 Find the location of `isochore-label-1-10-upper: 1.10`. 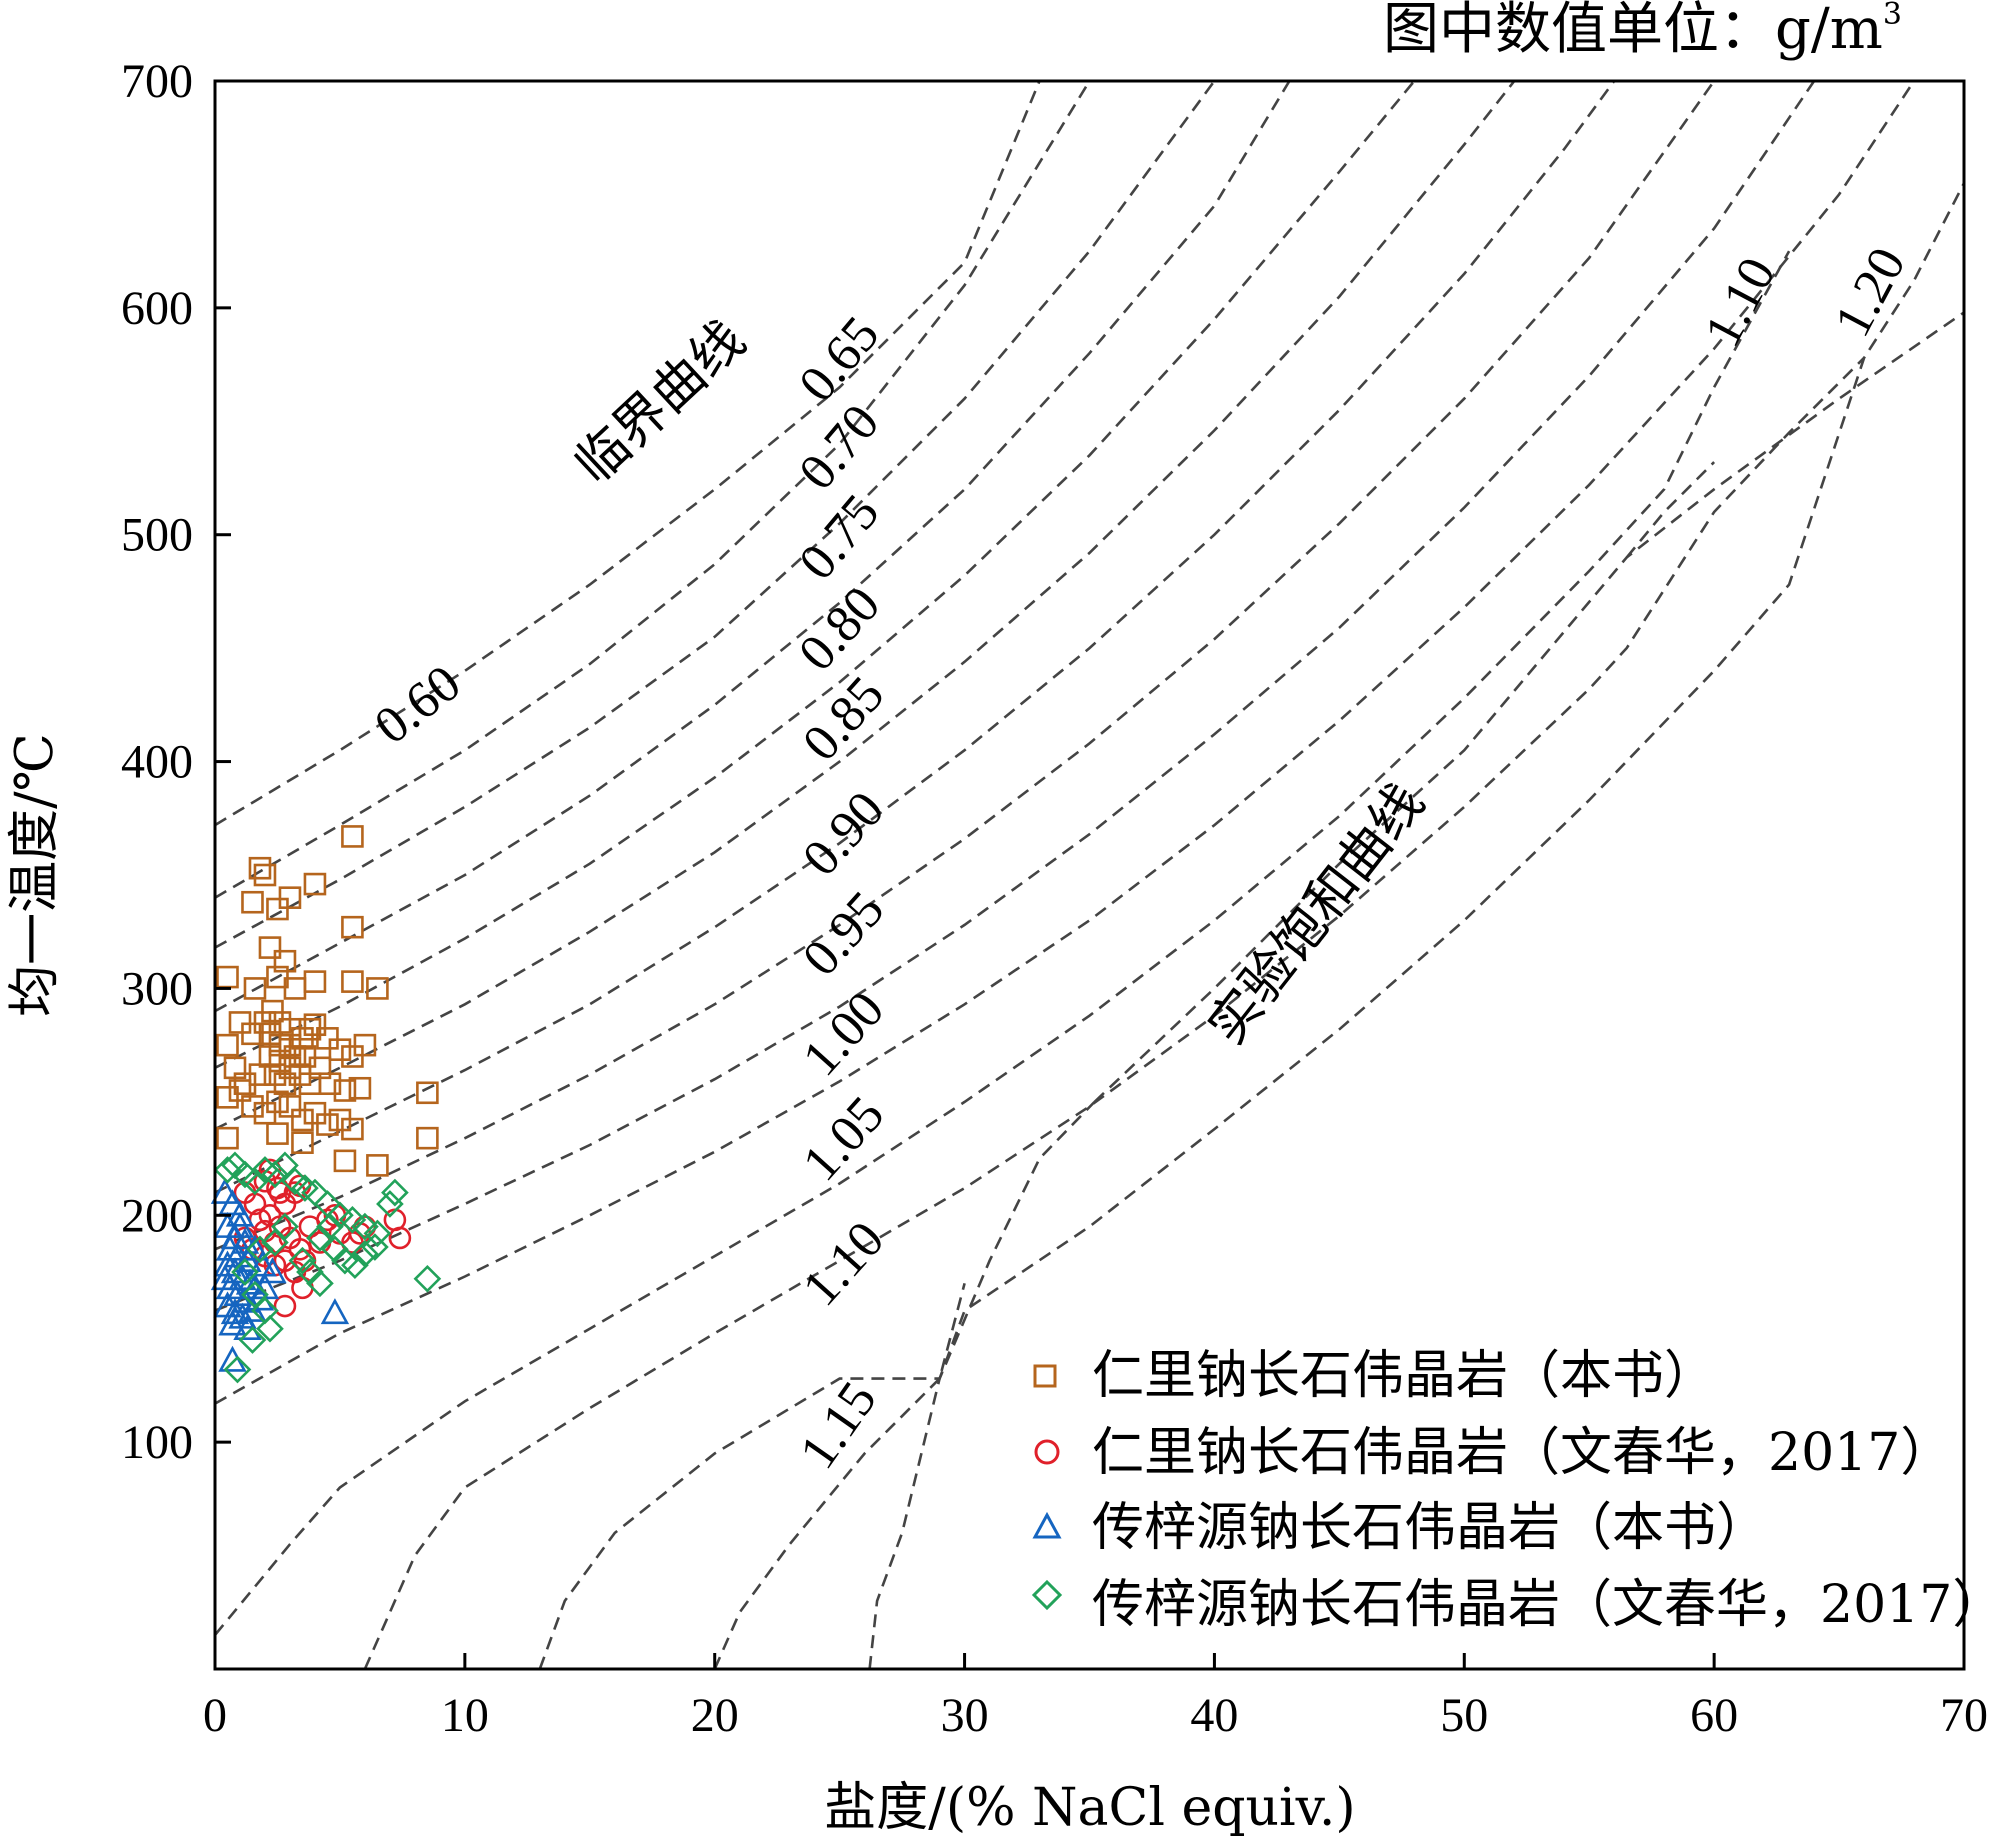

isochore-label-1-10-upper: 1.10 is located at coordinates (1740, 302).